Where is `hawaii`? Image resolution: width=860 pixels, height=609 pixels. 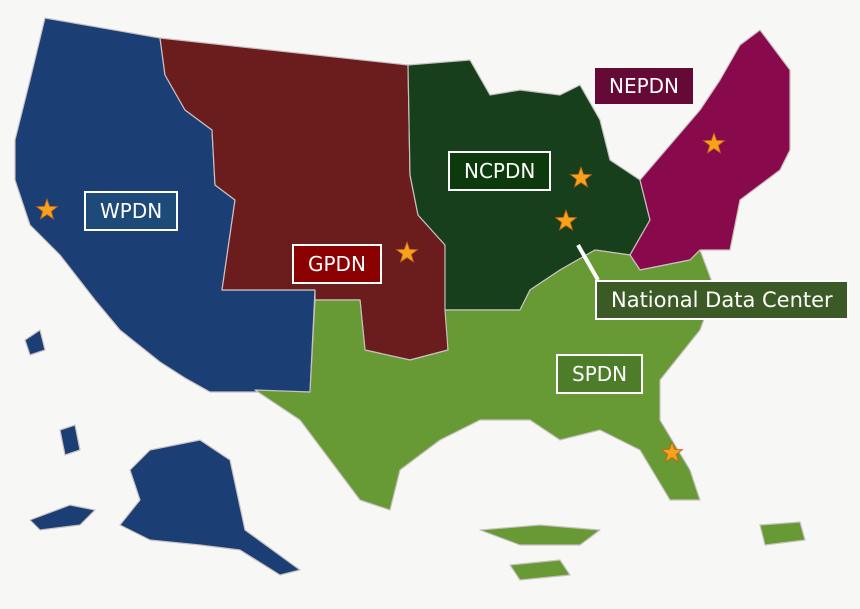 hawaii is located at coordinates (35, 342).